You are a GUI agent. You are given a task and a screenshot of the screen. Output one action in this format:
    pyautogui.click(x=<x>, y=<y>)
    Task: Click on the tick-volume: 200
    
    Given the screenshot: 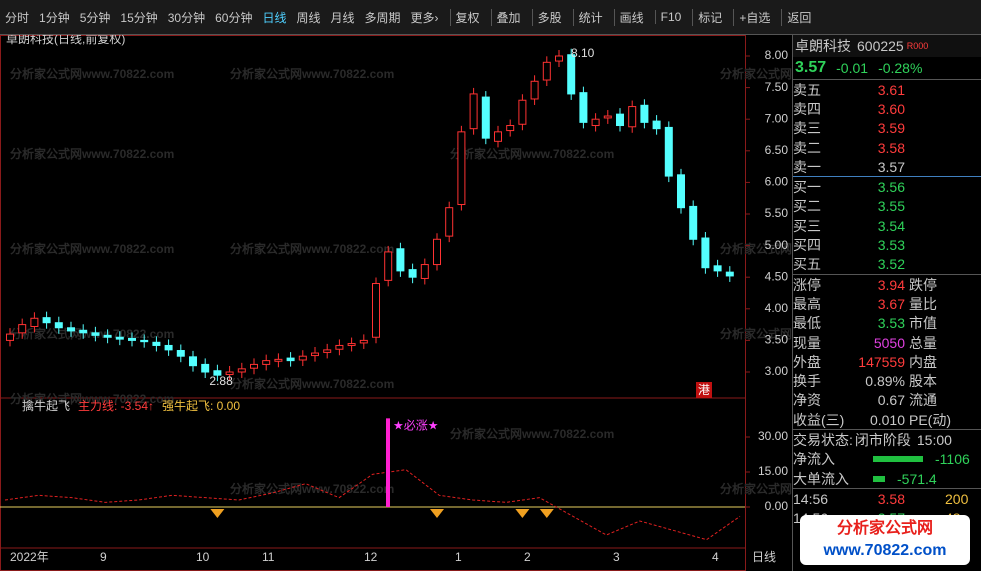 What is the action you would take?
    pyautogui.click(x=957, y=498)
    